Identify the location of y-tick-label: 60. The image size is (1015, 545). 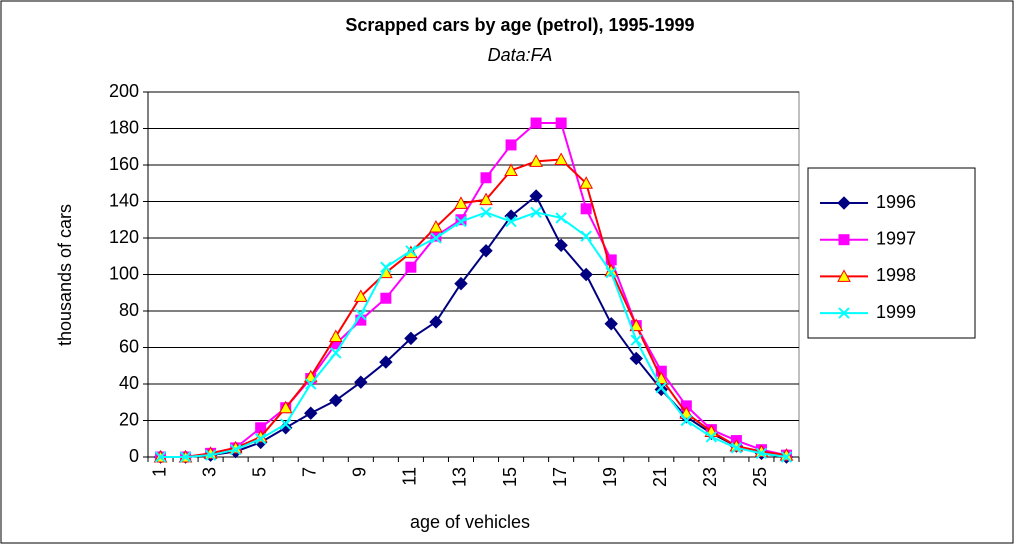
(129, 346).